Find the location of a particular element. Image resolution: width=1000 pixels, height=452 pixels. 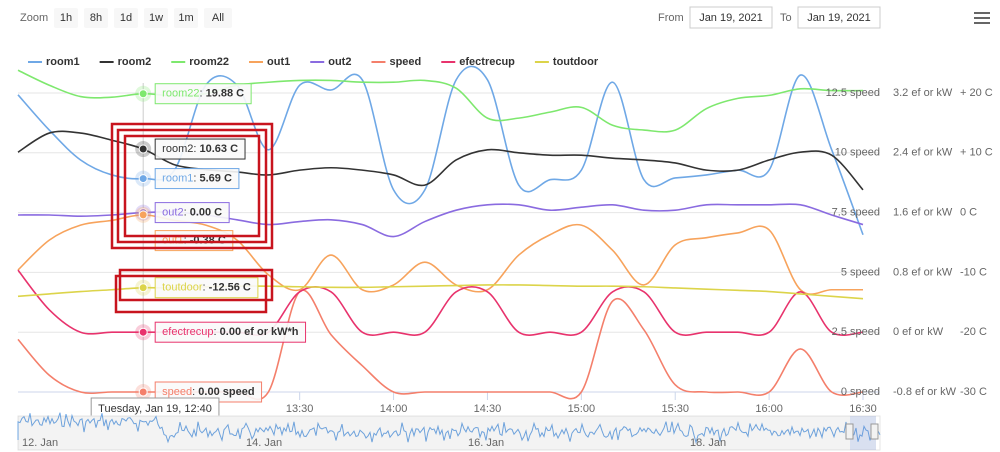

x-tick-label: 16:00 is located at coordinates (769, 409).